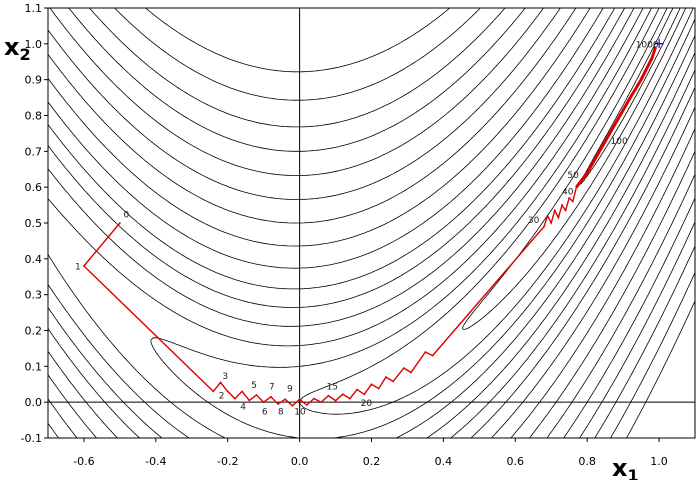 Image resolution: width=700 pixels, height=480 pixels. I want to click on iteration-label: 9, so click(290, 389).